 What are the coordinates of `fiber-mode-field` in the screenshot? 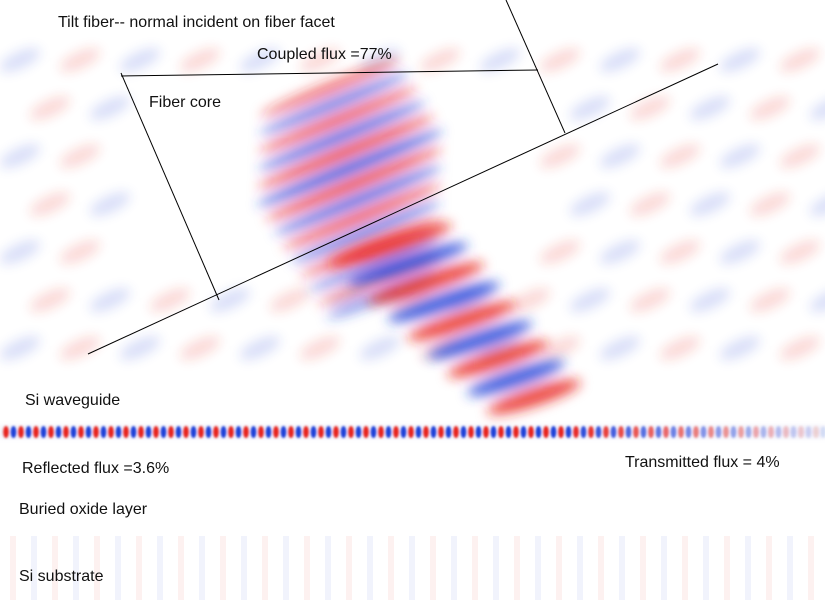 It's located at (350, 189).